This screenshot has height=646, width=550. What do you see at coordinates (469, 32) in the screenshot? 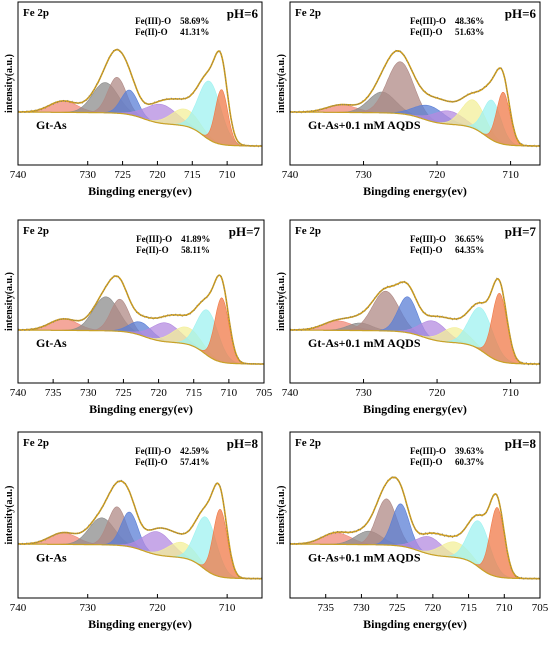
I see `fe2-percent: 51.63%` at bounding box center [469, 32].